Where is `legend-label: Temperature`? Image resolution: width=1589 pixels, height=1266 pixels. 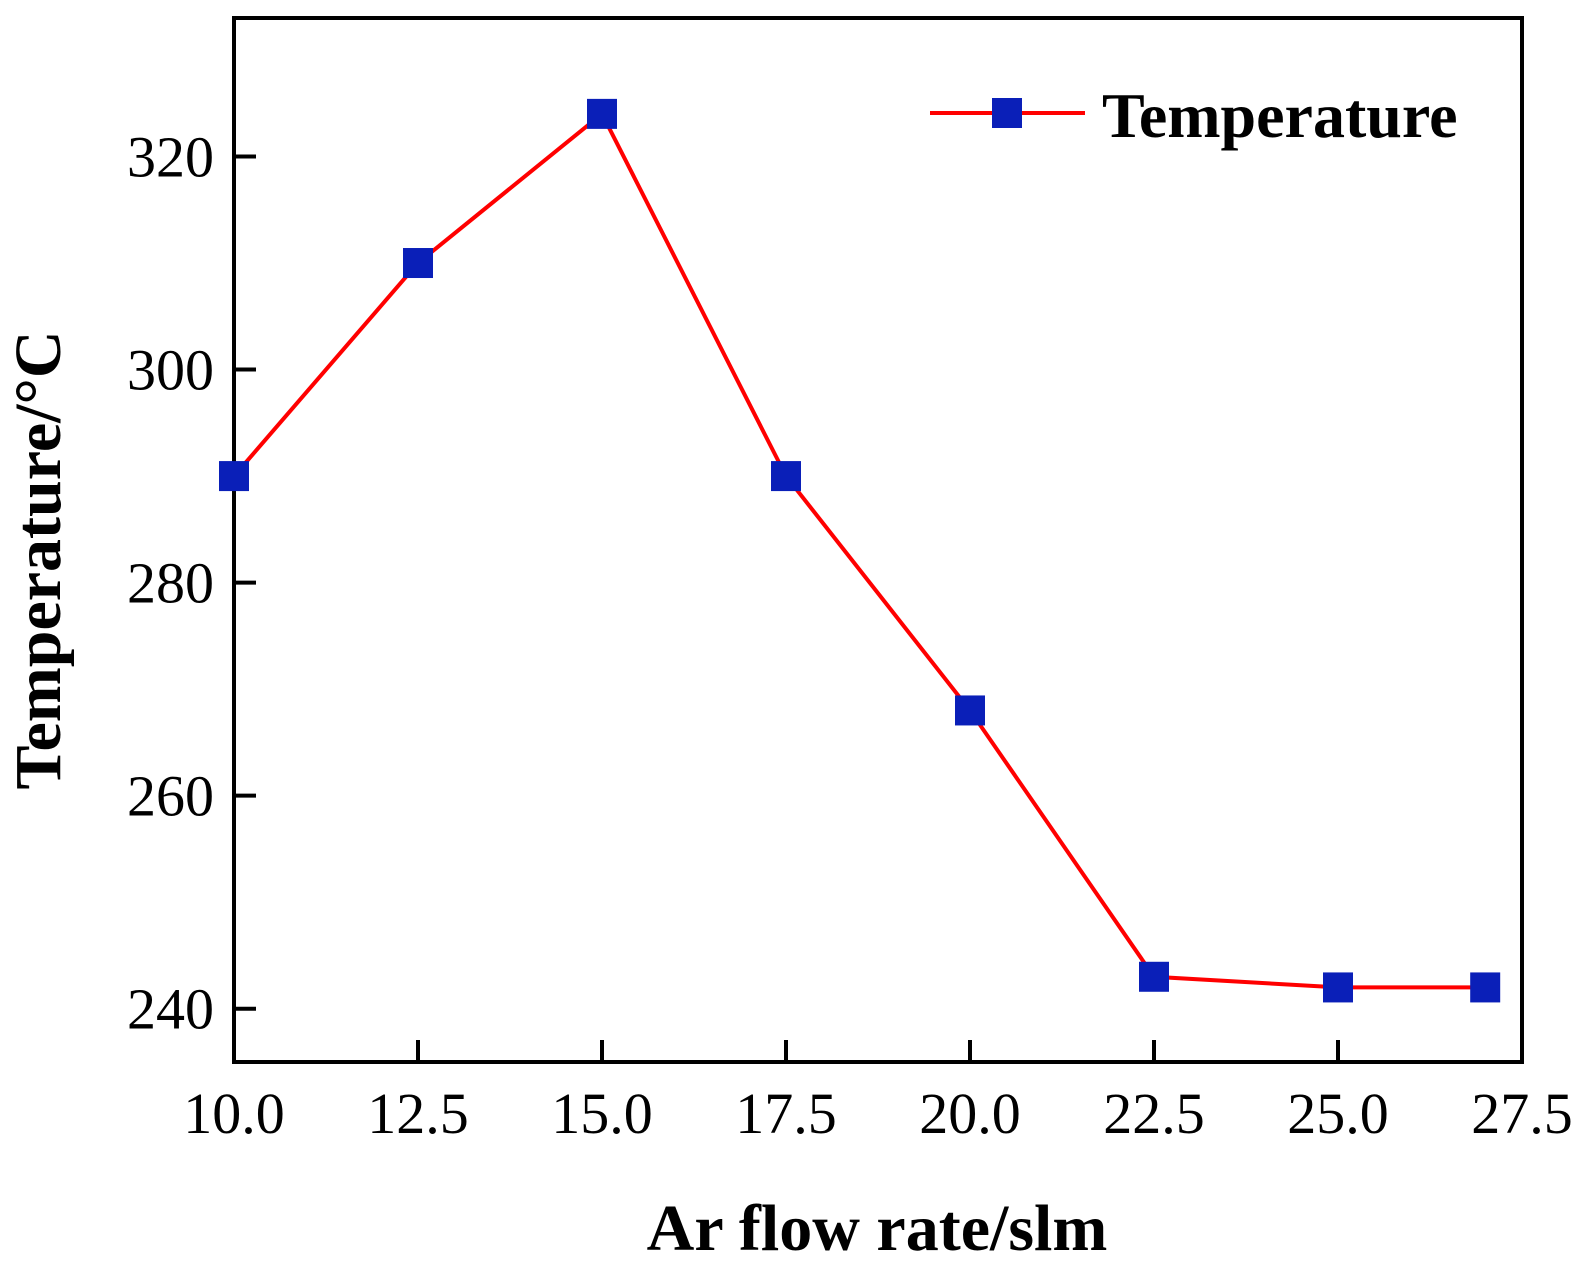
legend-label: Temperature is located at coordinates (1280, 115).